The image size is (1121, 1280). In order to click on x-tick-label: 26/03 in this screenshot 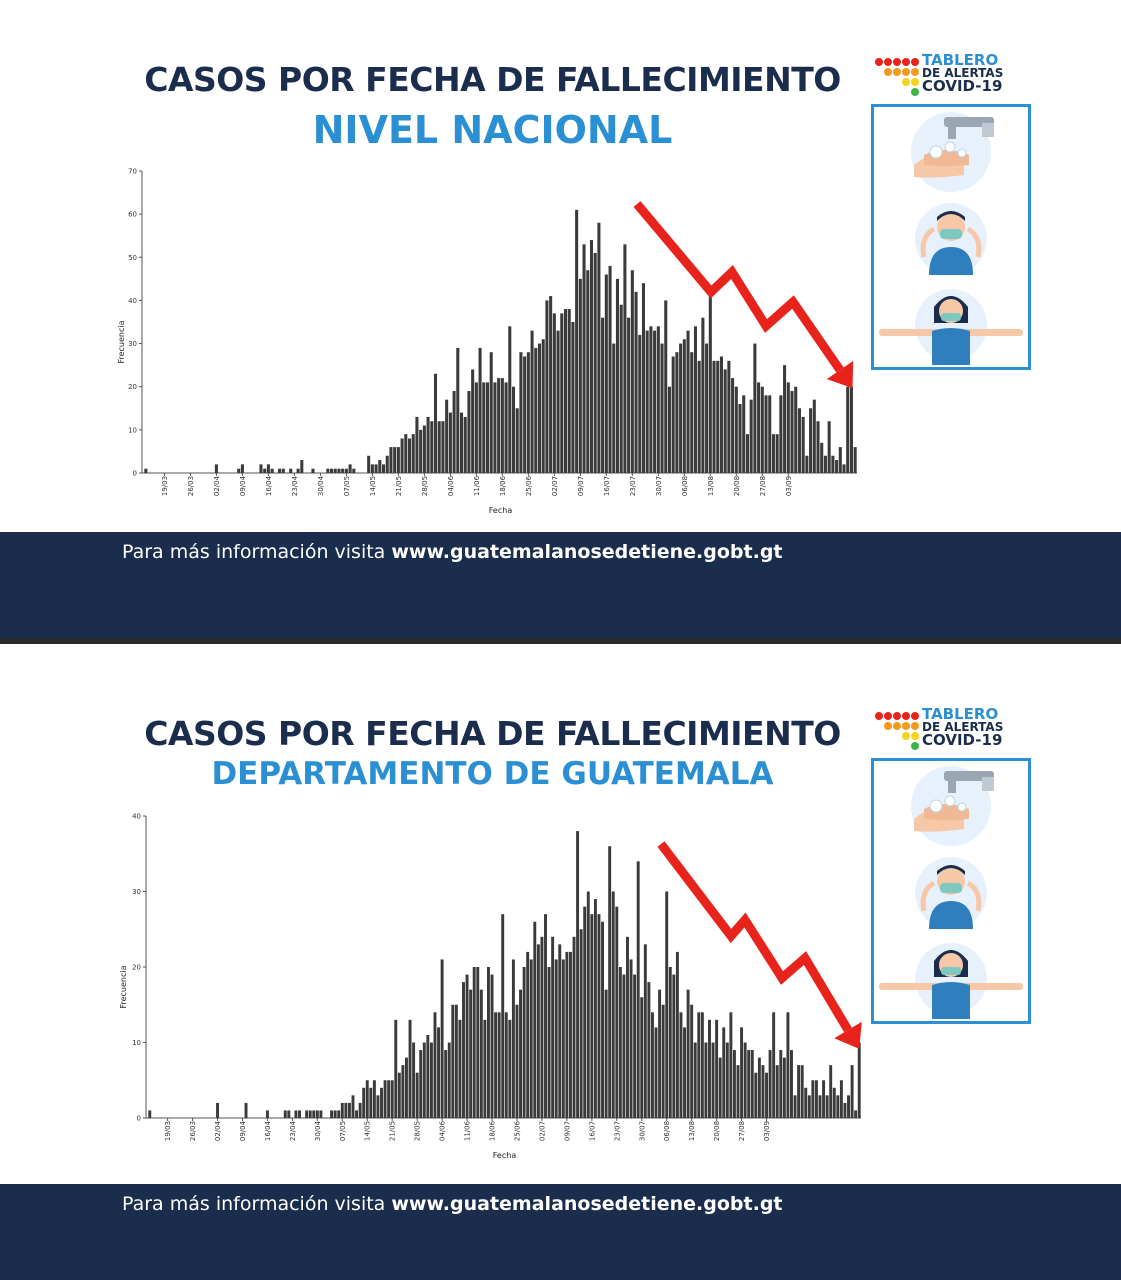, I will do `click(191, 486)`.